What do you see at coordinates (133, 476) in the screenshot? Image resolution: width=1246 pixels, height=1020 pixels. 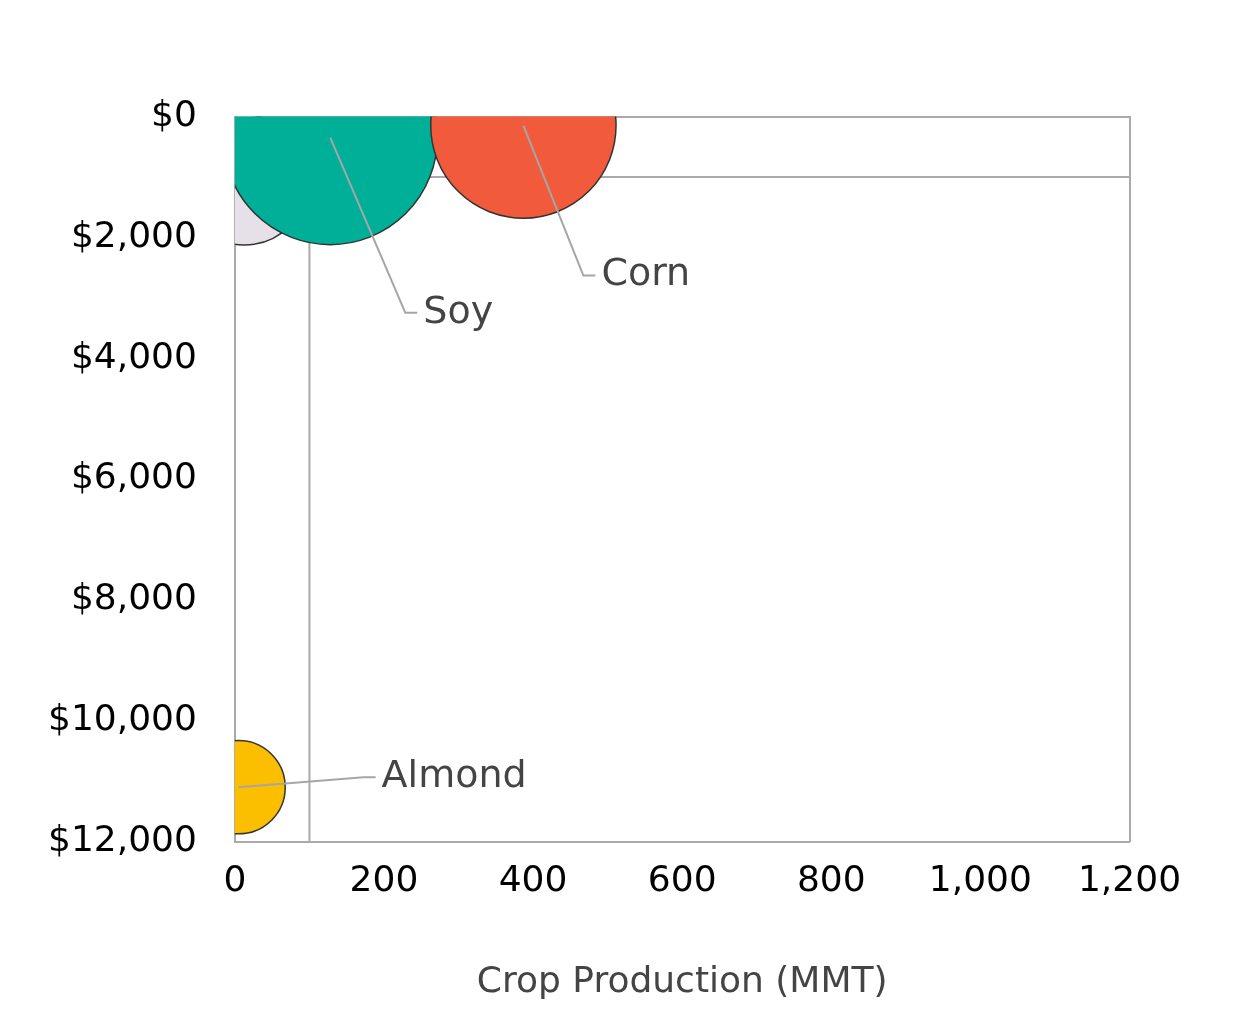 I see `y-tick-label: $6,000` at bounding box center [133, 476].